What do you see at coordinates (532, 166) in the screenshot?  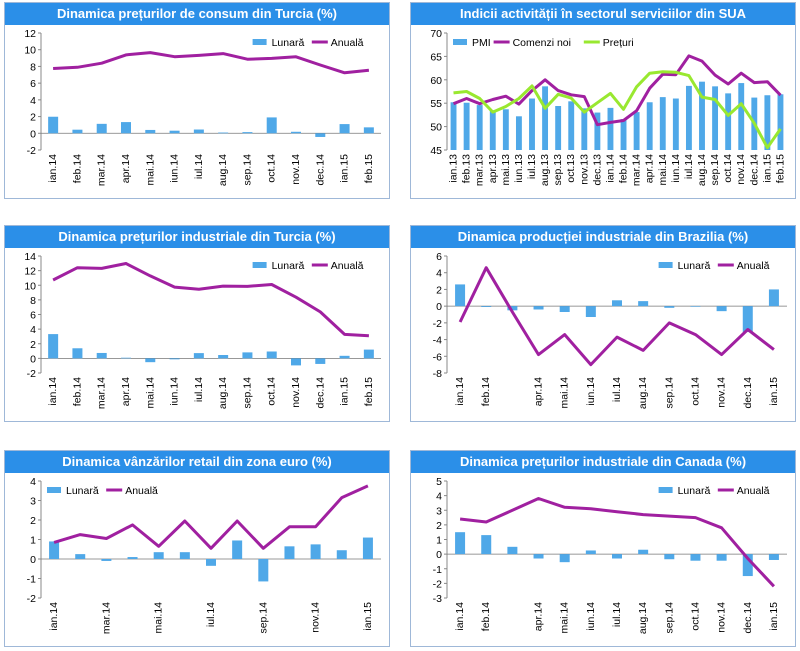 I see `x-tick-label: iul.13` at bounding box center [532, 166].